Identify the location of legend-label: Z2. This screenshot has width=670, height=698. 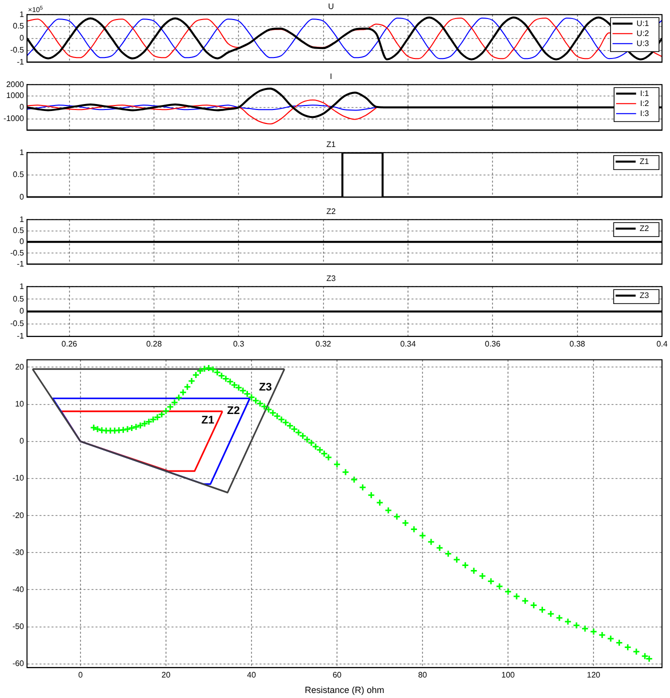
(645, 228).